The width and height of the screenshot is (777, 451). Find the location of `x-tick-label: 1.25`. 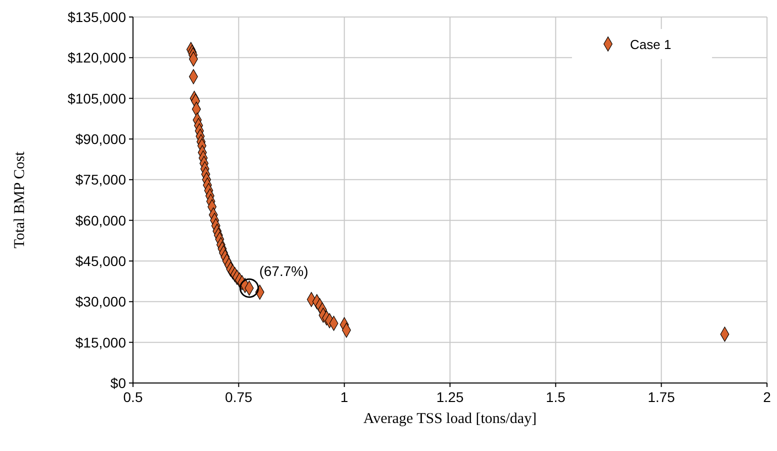

x-tick-label: 1.25 is located at coordinates (450, 397).